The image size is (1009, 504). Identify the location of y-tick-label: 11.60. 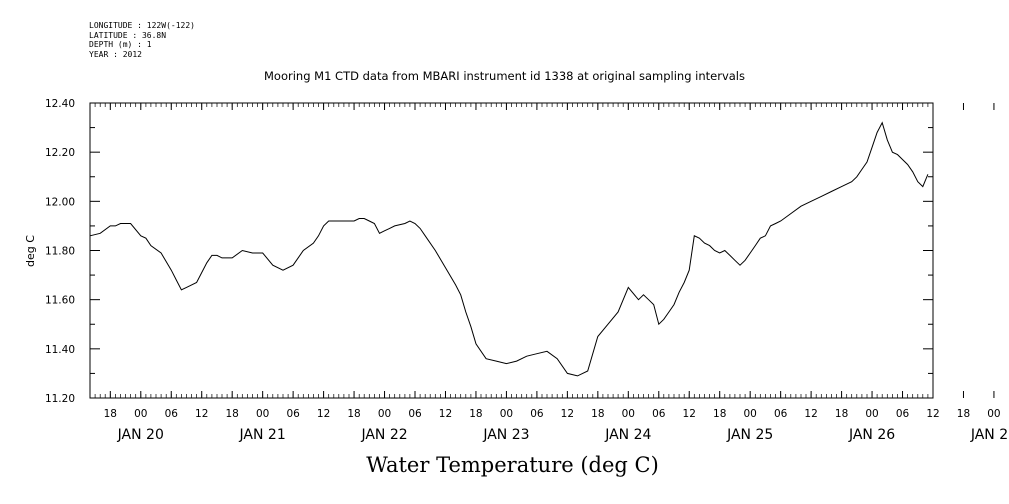
(60, 301).